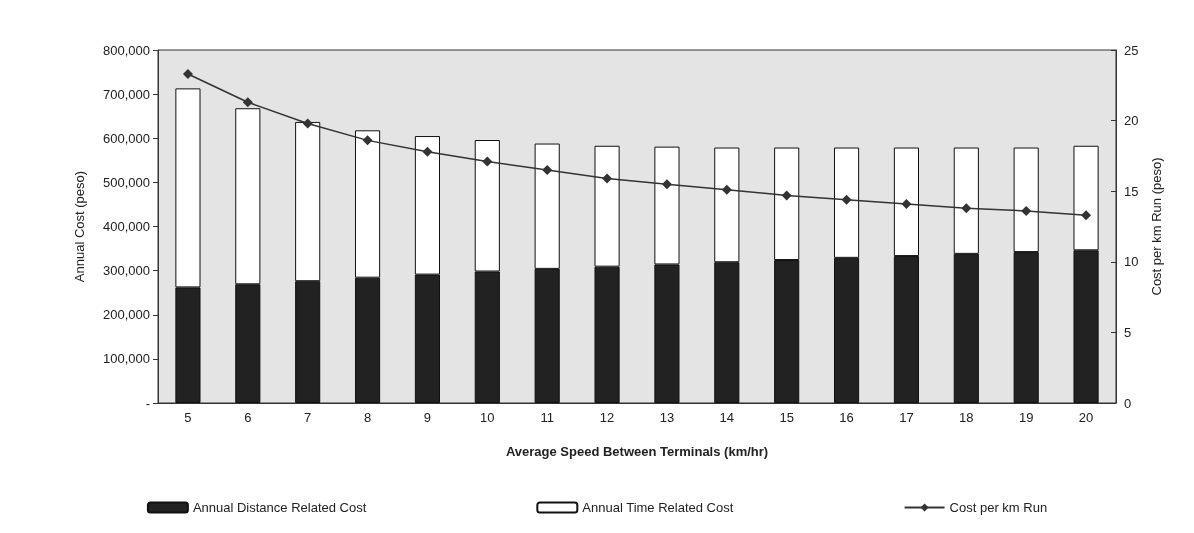 The width and height of the screenshot is (1194, 533). Describe the element at coordinates (126, 271) in the screenshot. I see `y-tick-label: 300,000` at that location.